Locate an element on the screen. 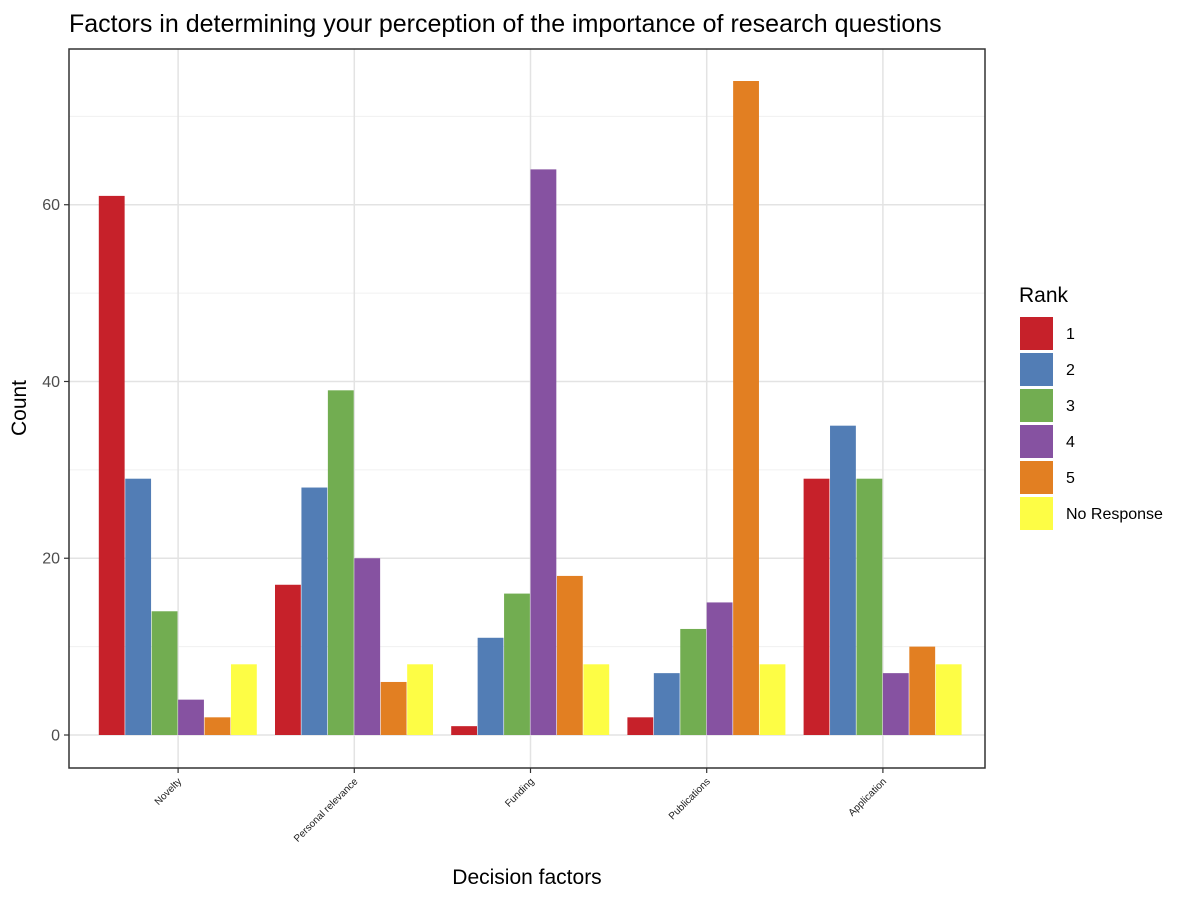 The image size is (1200, 905). legend-title: Rank is located at coordinates (1044, 295).